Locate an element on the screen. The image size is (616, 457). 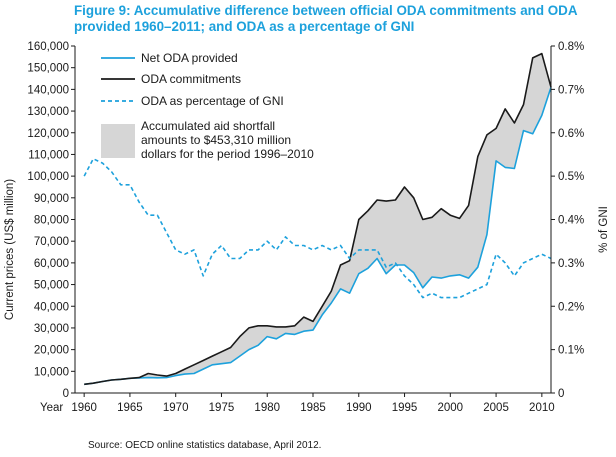
x-tick-label: 1965 is located at coordinates (130, 408).